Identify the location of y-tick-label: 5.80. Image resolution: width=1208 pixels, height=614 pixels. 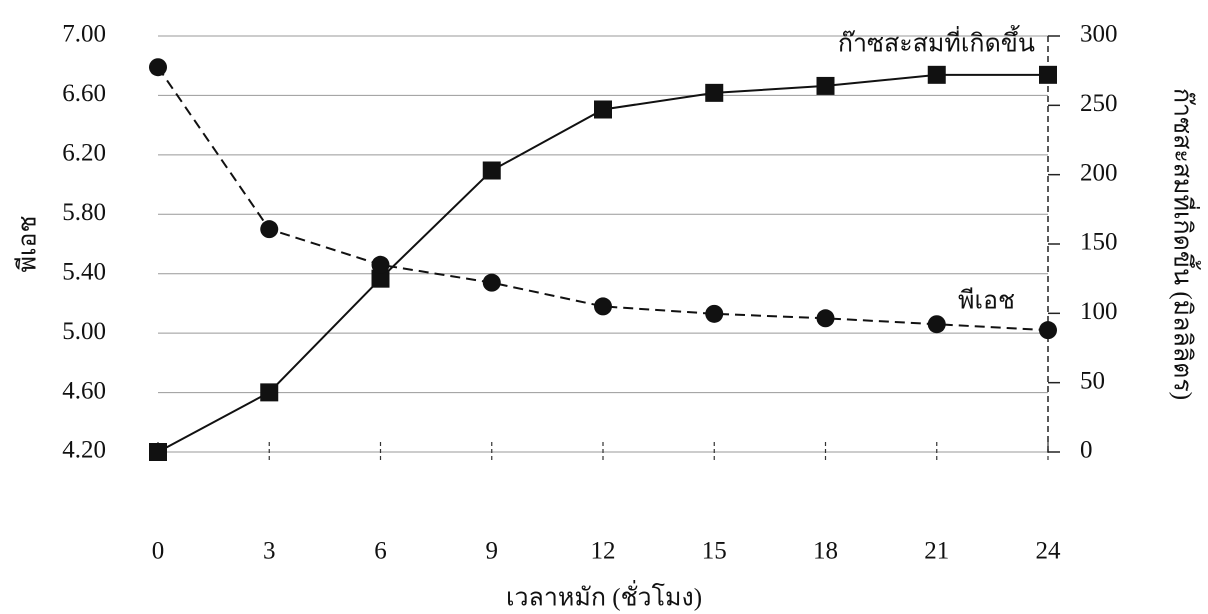
(84, 212).